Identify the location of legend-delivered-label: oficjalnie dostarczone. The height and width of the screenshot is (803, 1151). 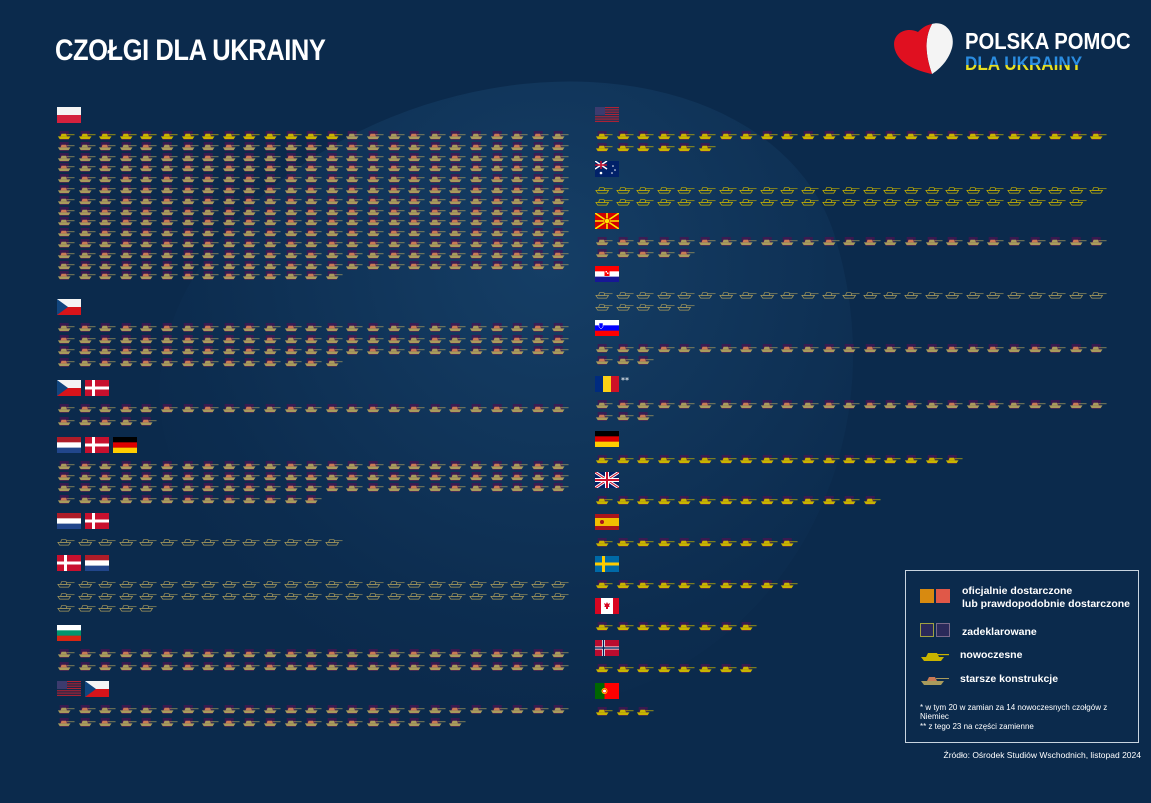
(1017, 591).